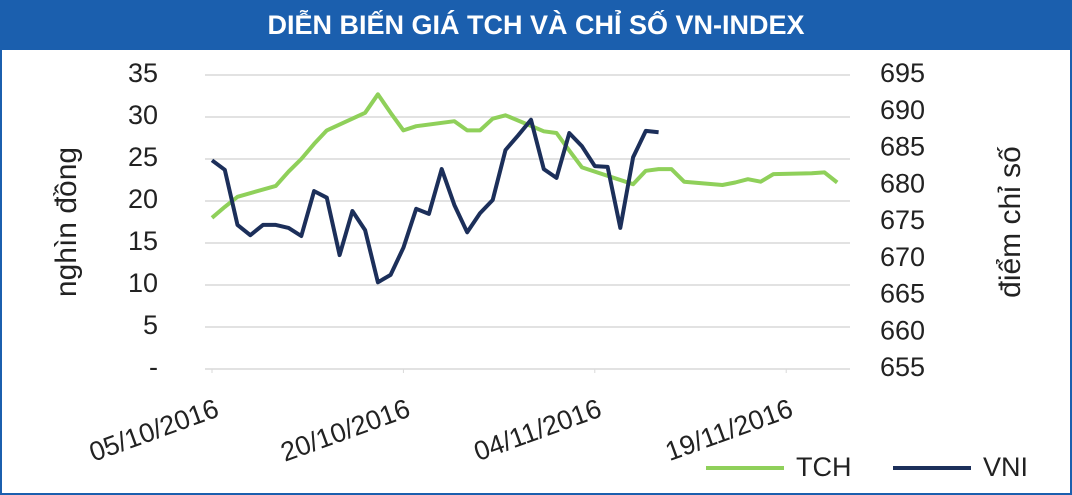 The height and width of the screenshot is (495, 1072). I want to click on y2-tick-label: 690, so click(902, 110).